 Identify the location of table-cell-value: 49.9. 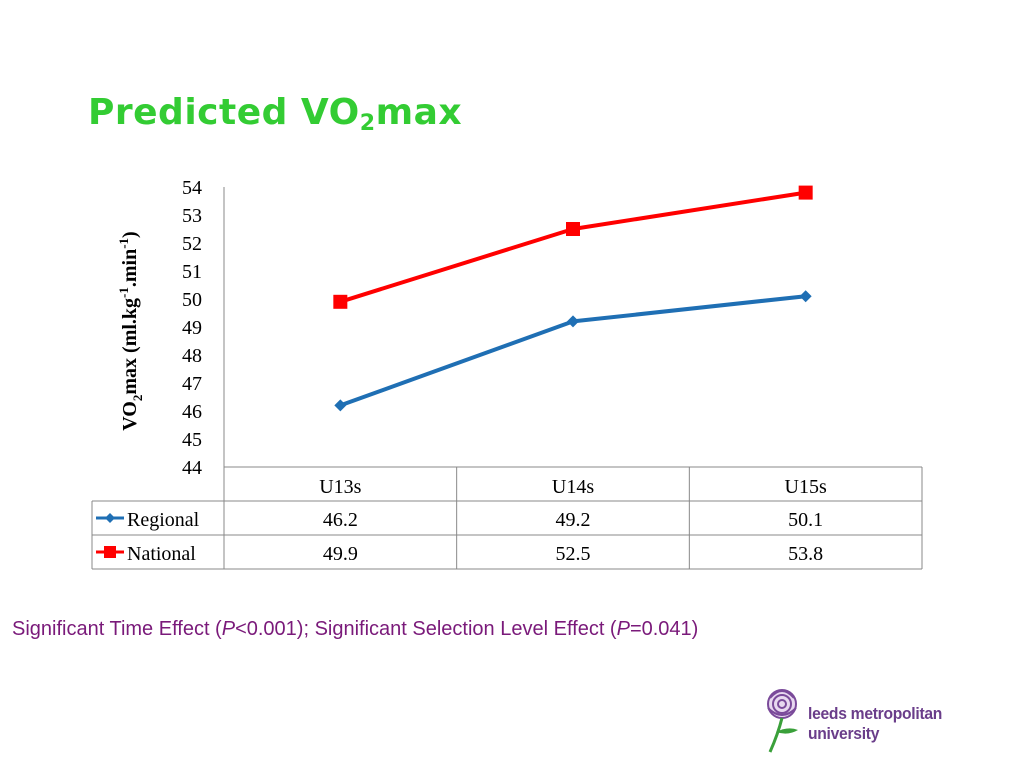
(340, 554).